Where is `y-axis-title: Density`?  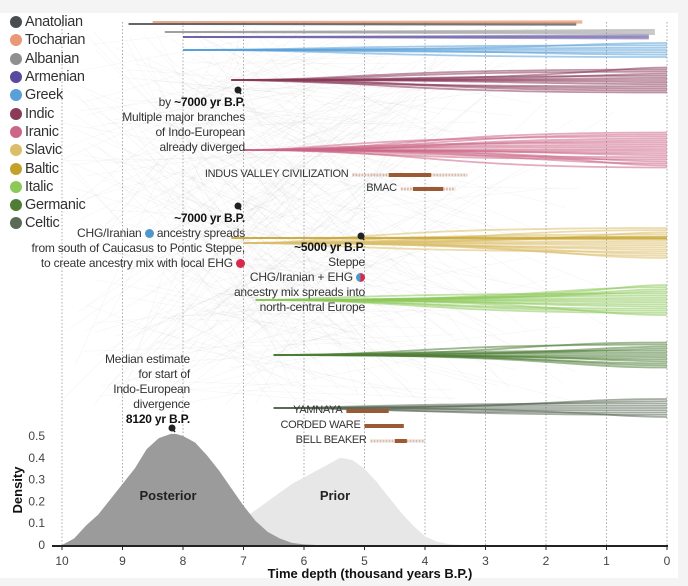 y-axis-title: Density is located at coordinates (17, 490).